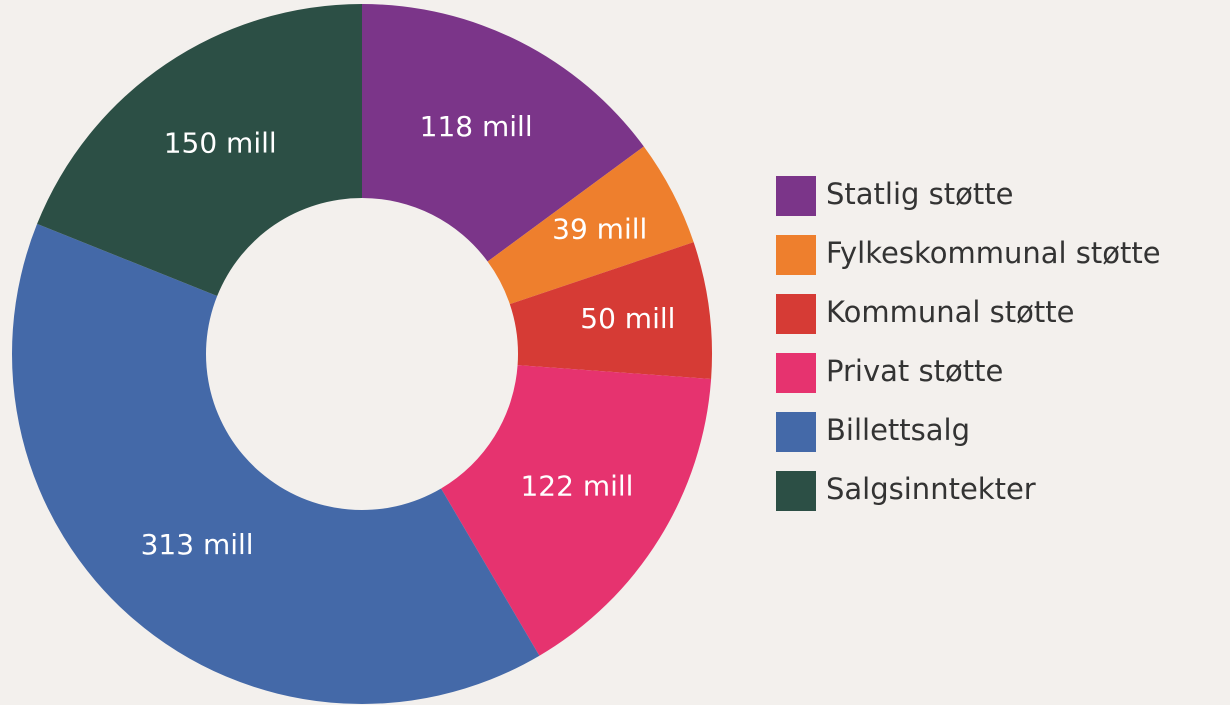  I want to click on legend-label: Fylkeskommunal støtte, so click(993, 253).